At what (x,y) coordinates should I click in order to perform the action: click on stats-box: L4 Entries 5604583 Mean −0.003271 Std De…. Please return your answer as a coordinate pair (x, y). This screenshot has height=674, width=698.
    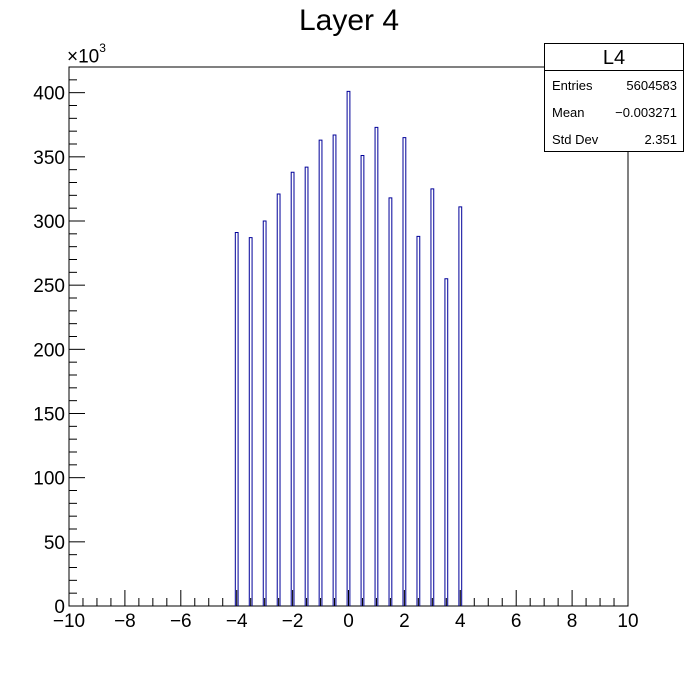
    Looking at the image, I should click on (614, 97).